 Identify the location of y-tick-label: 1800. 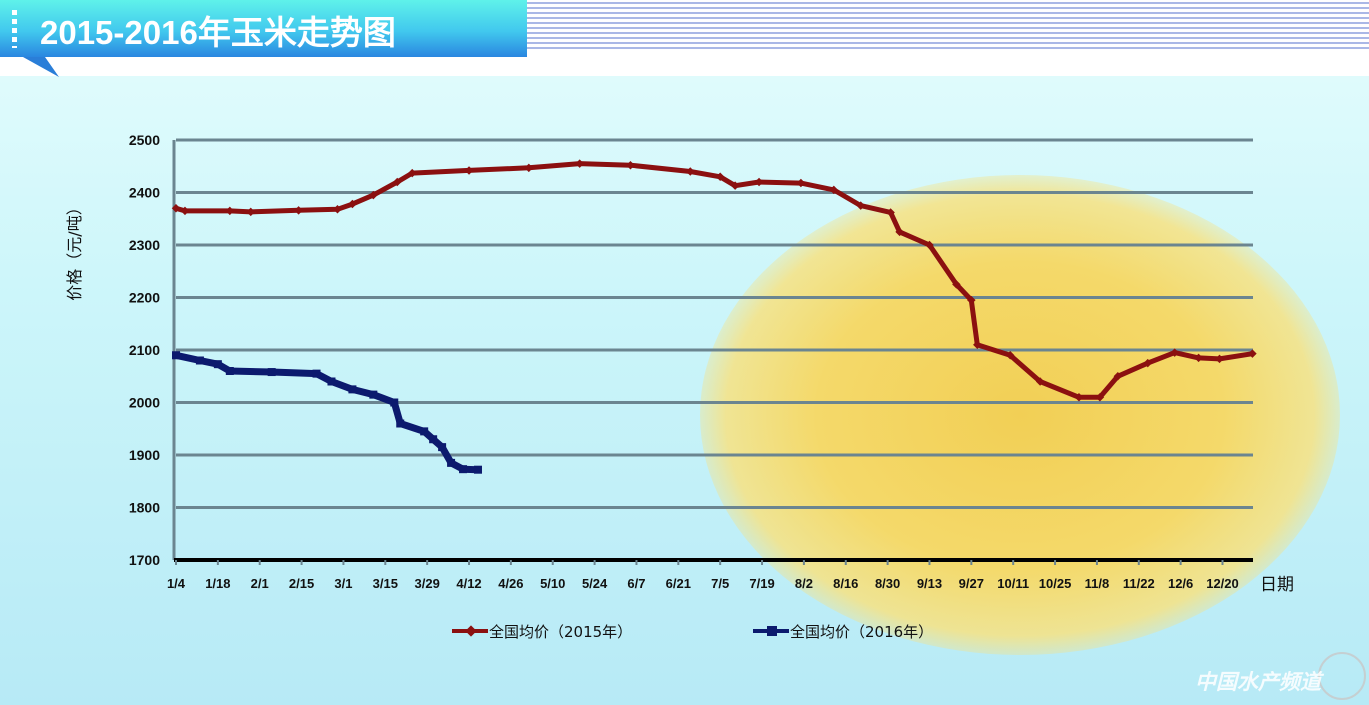
(144, 508).